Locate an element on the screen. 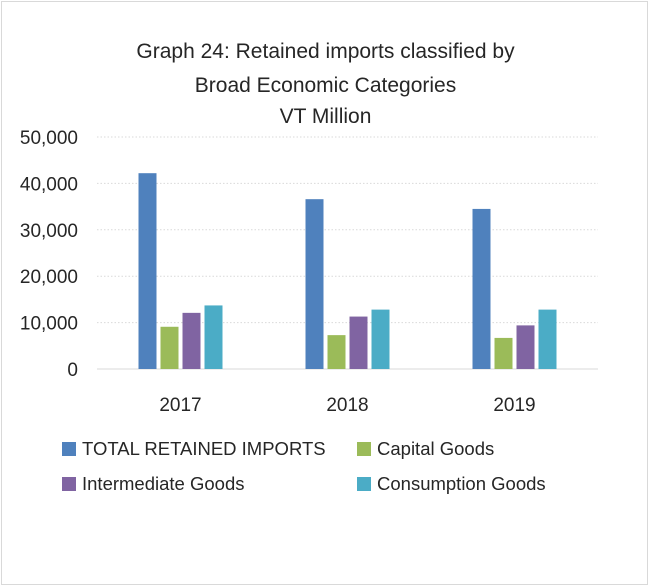 This screenshot has width=651, height=588. y-tick-label: 10,000 is located at coordinates (49, 324).